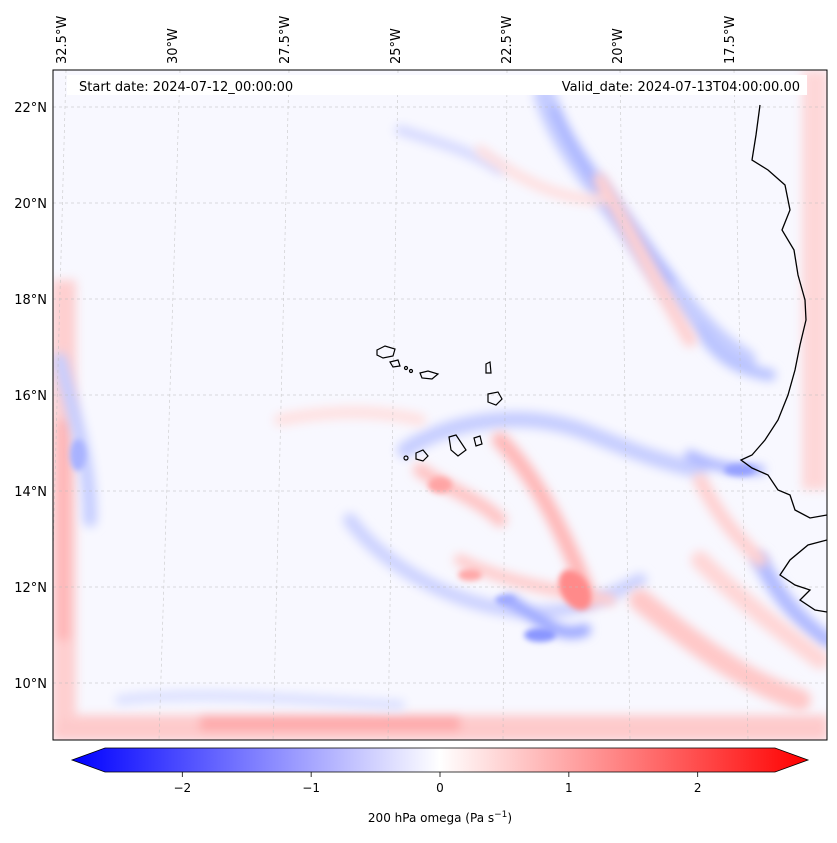 Image resolution: width=837 pixels, height=843 pixels. I want to click on valid-date-label: Valid_date: 2024-07-13T04:00:00.00, so click(681, 87).